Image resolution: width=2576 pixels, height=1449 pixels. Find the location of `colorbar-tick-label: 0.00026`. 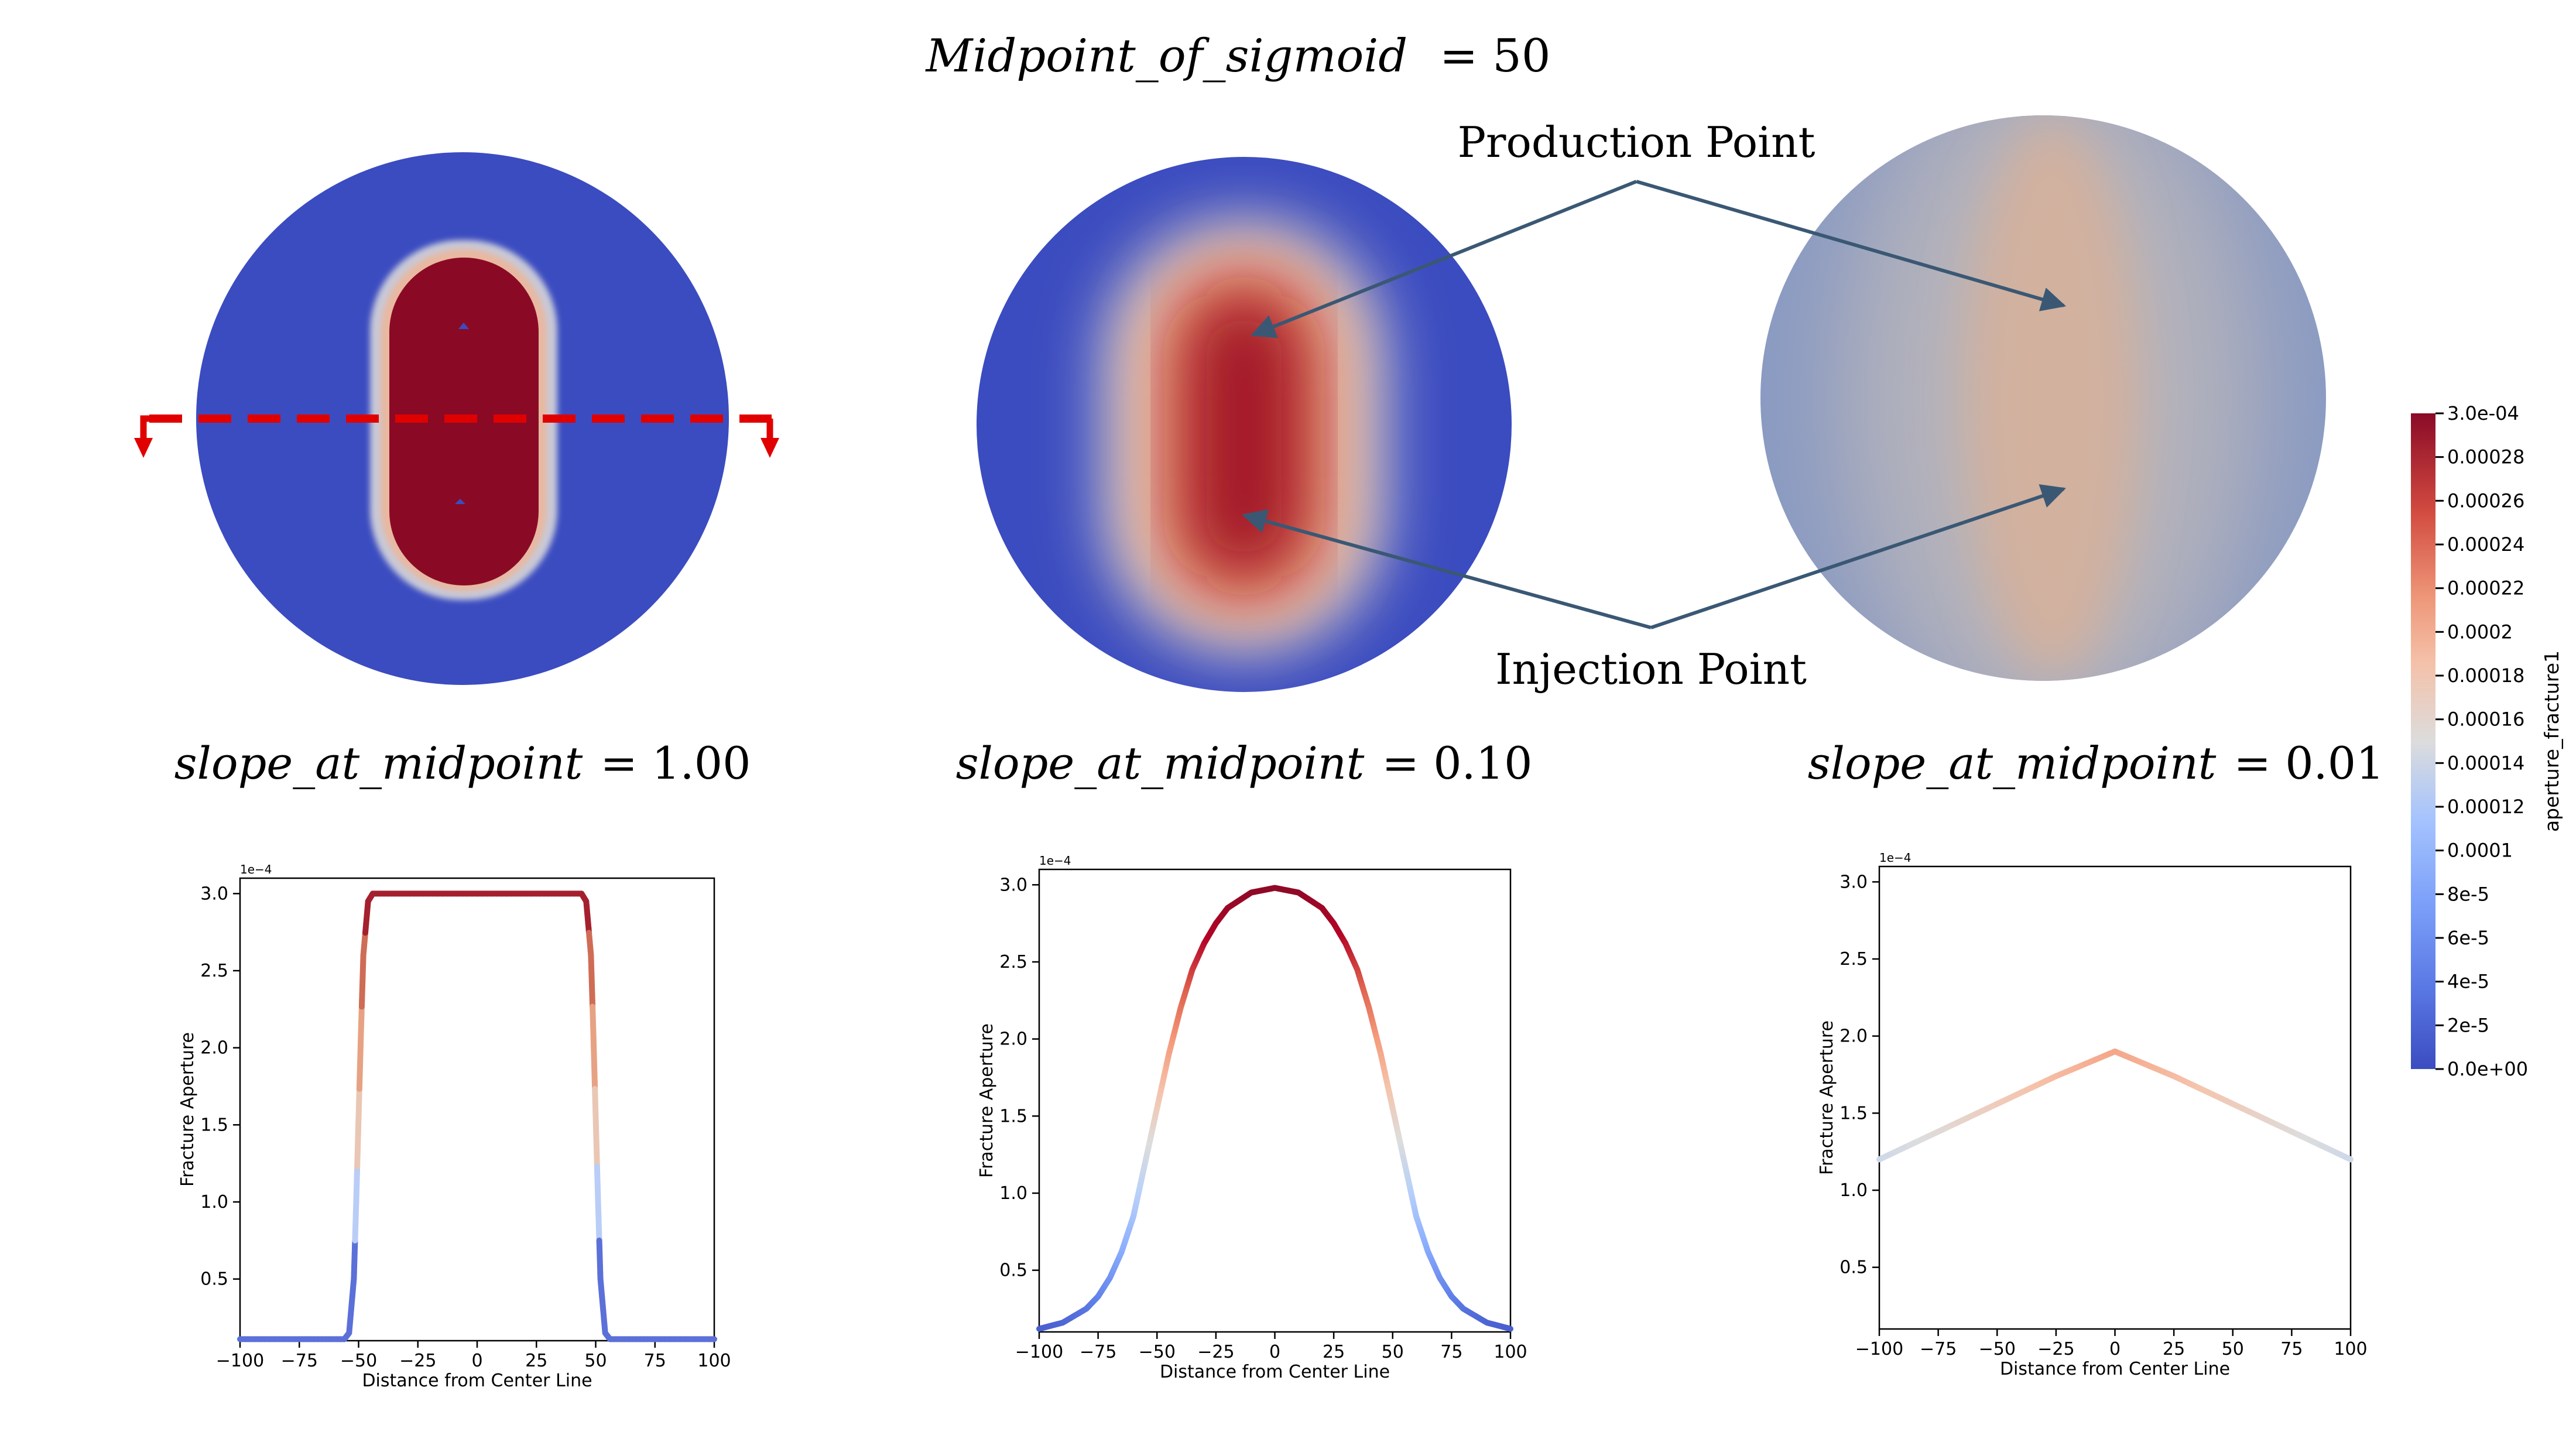

colorbar-tick-label: 0.00026 is located at coordinates (2485, 500).